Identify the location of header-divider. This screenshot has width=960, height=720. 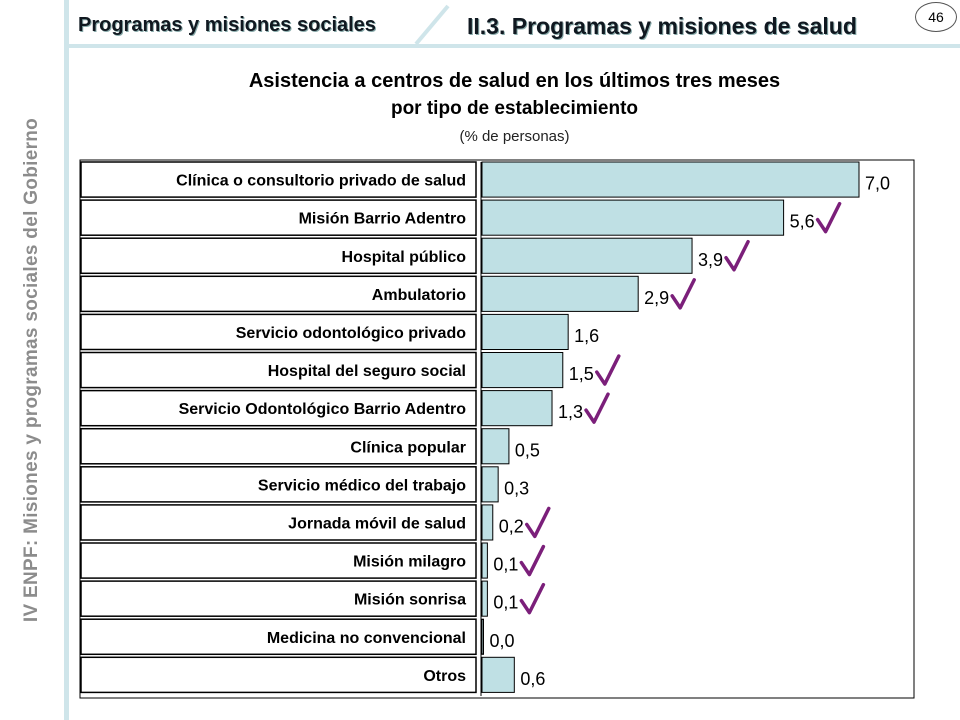
(514, 46).